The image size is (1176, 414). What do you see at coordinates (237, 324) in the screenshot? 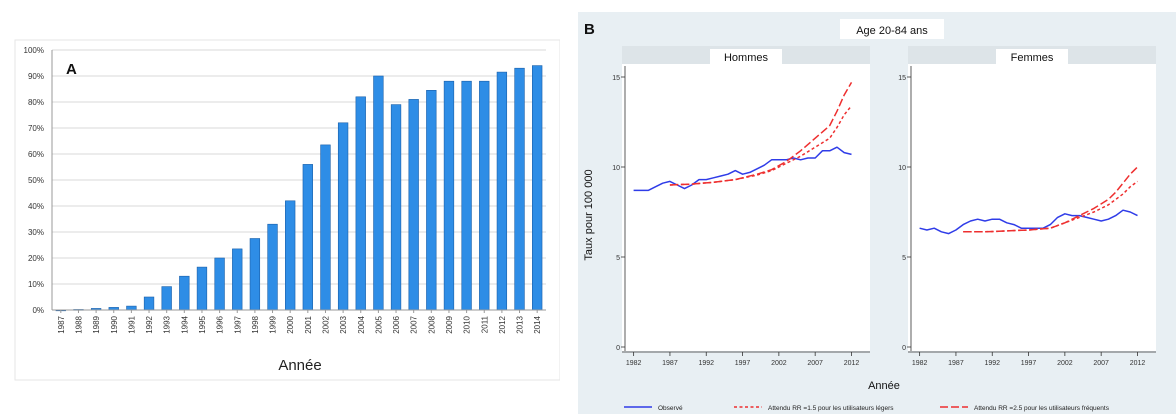
I see `chart-a-x-tick-label: 1997` at bounding box center [237, 324].